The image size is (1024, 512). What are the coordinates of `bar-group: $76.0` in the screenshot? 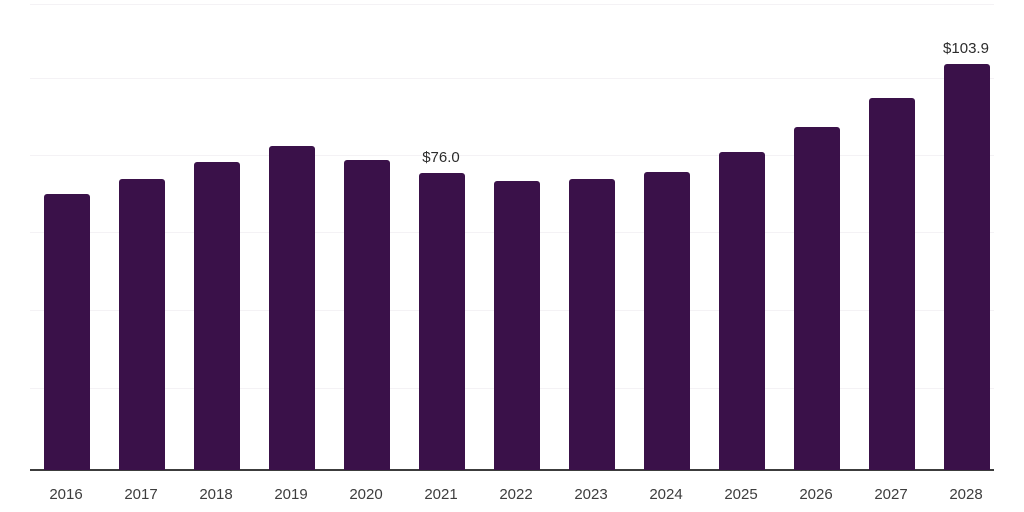 It's located at (441, 235).